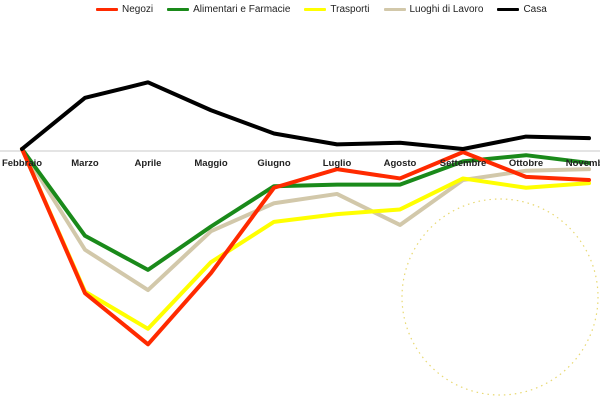 This screenshot has width=600, height=400. What do you see at coordinates (242, 9) in the screenshot?
I see `legend-label: Alimentari e Farmacie` at bounding box center [242, 9].